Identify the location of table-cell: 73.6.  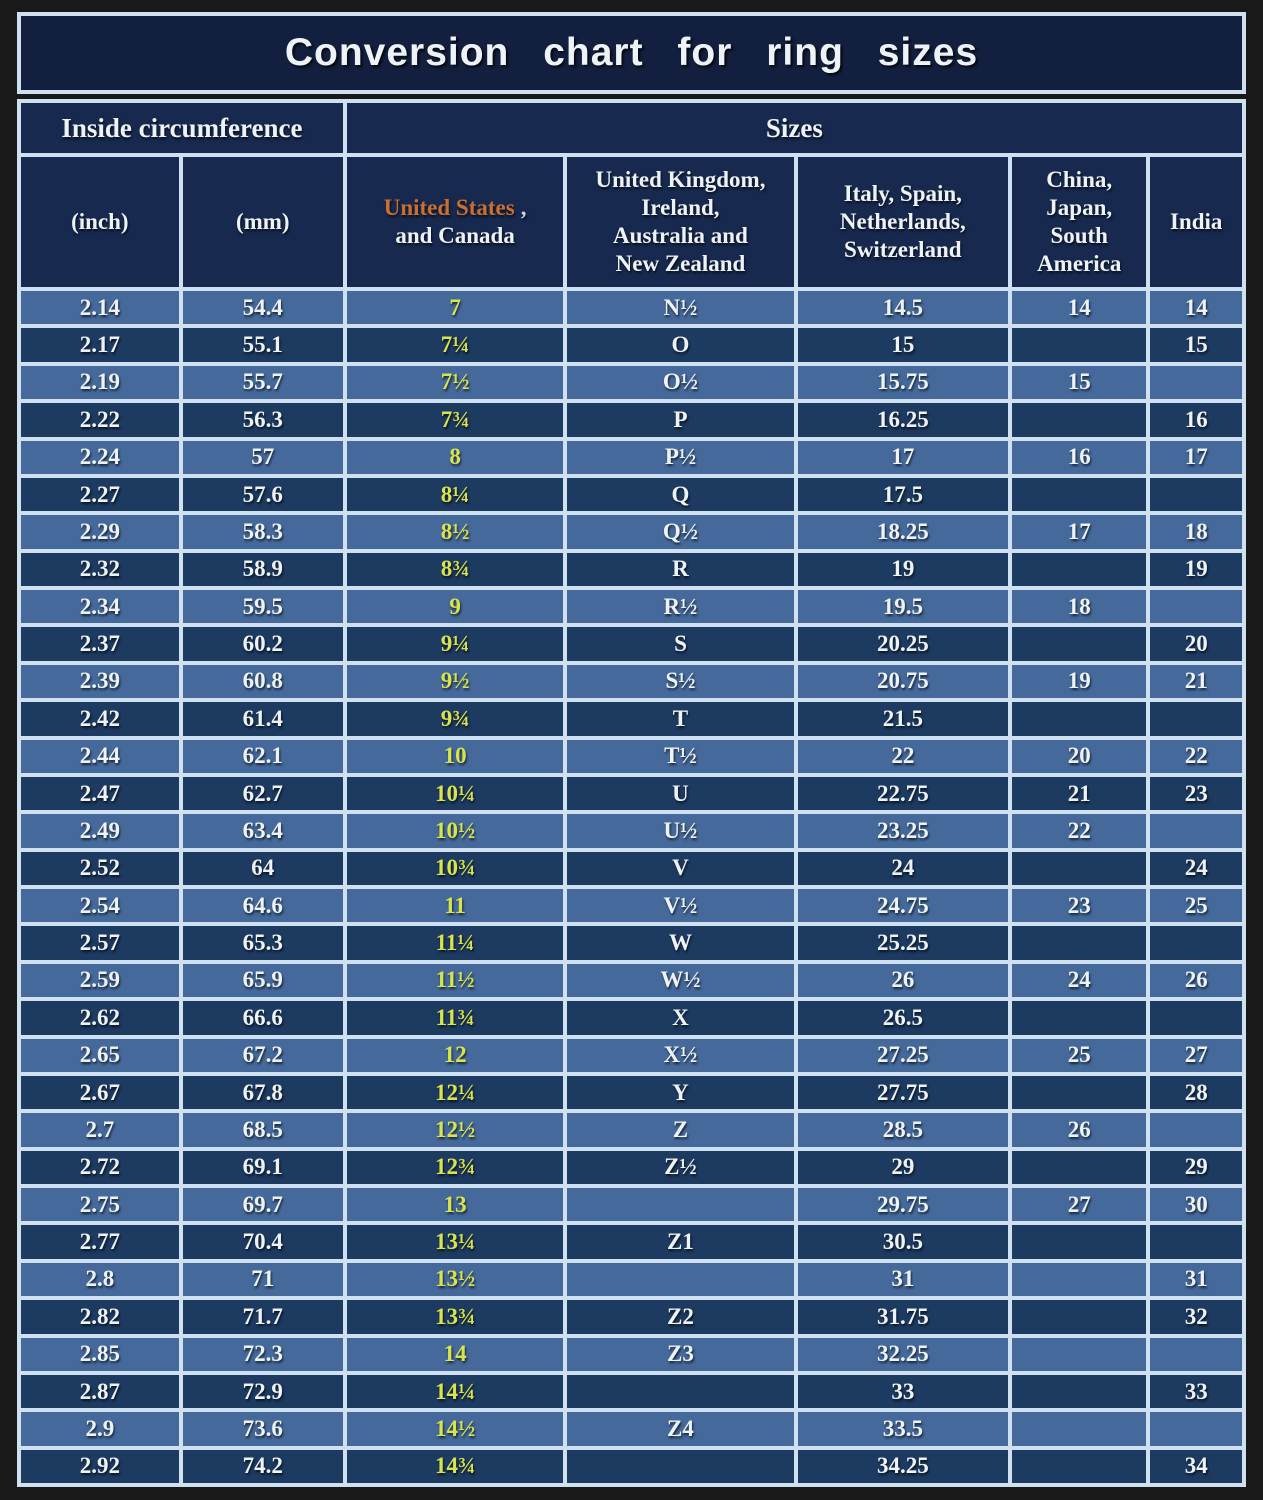
(262, 1429).